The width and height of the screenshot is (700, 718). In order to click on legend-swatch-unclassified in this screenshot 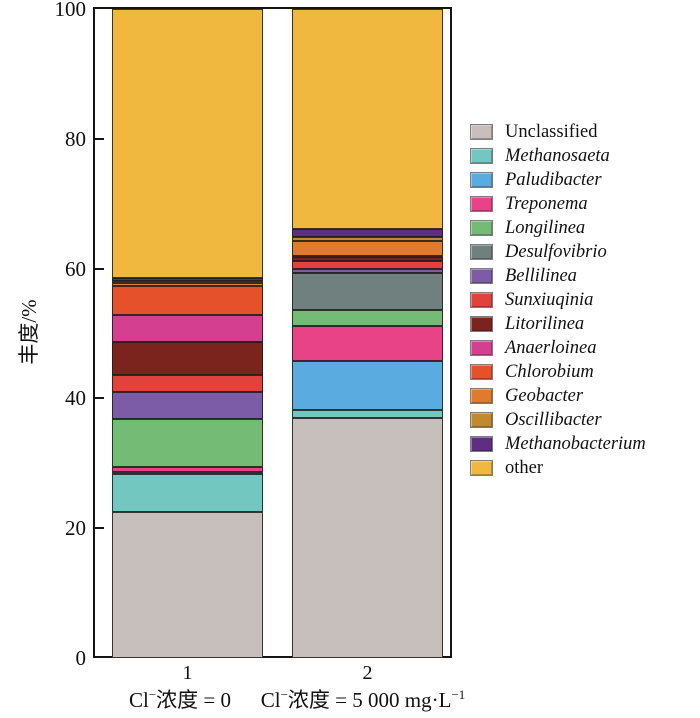, I will do `click(481, 132)`.